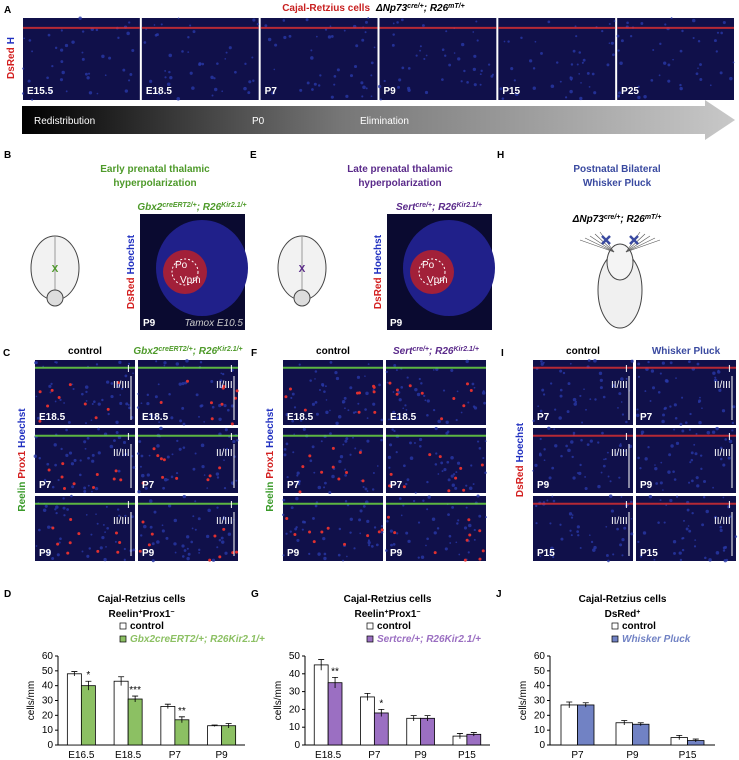 This screenshot has height=760, width=739. I want to click on label-part: Sert, so click(406, 207).